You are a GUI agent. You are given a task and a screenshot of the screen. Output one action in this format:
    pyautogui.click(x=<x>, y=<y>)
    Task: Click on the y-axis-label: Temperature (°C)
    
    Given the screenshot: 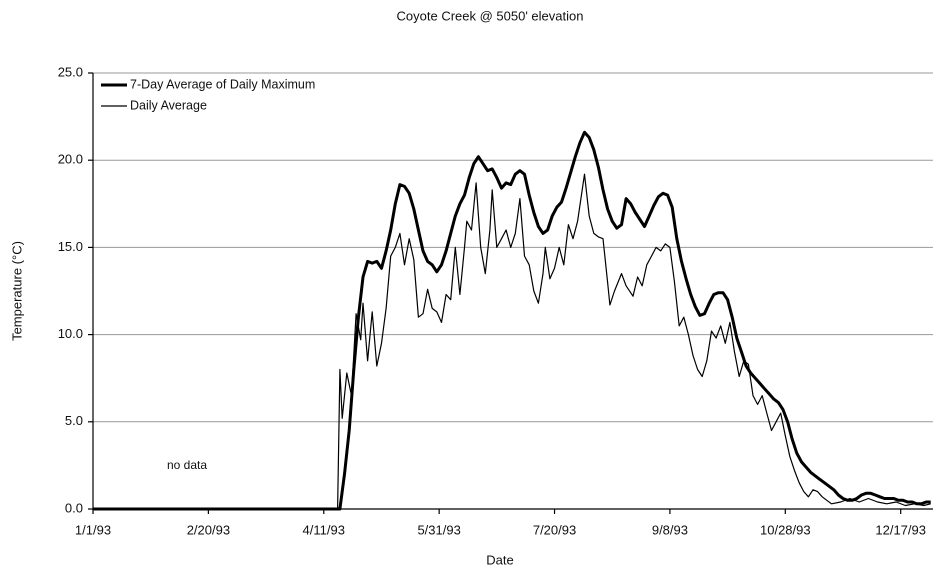 What is the action you would take?
    pyautogui.click(x=16, y=291)
    